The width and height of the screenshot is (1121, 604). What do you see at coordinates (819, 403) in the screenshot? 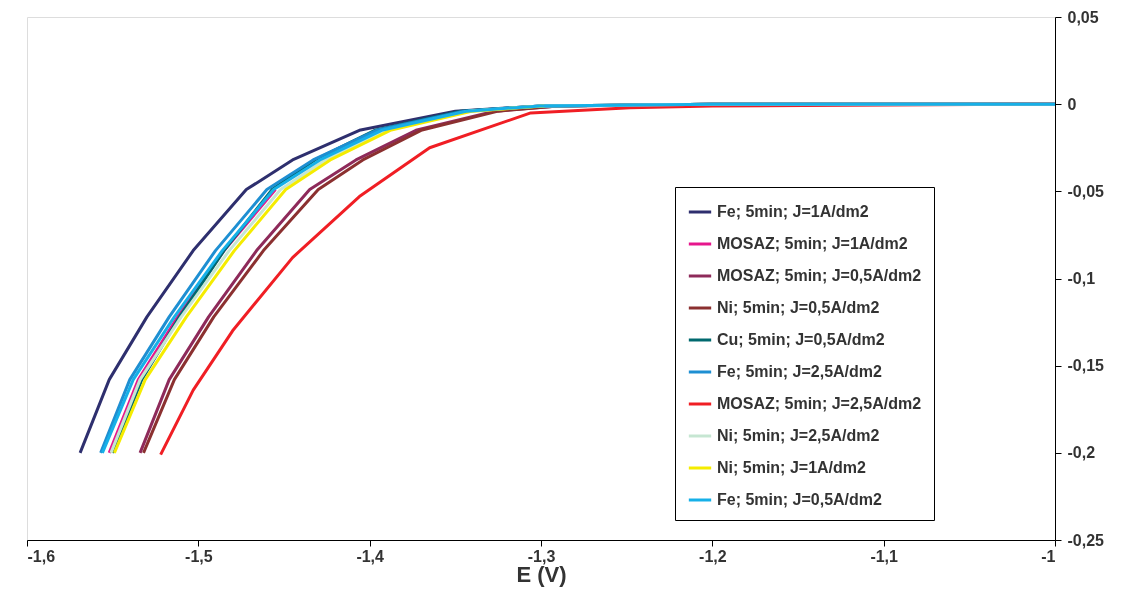
I see `legend-label: MOSAZ; 5min; J=2,5A/dm2` at bounding box center [819, 403].